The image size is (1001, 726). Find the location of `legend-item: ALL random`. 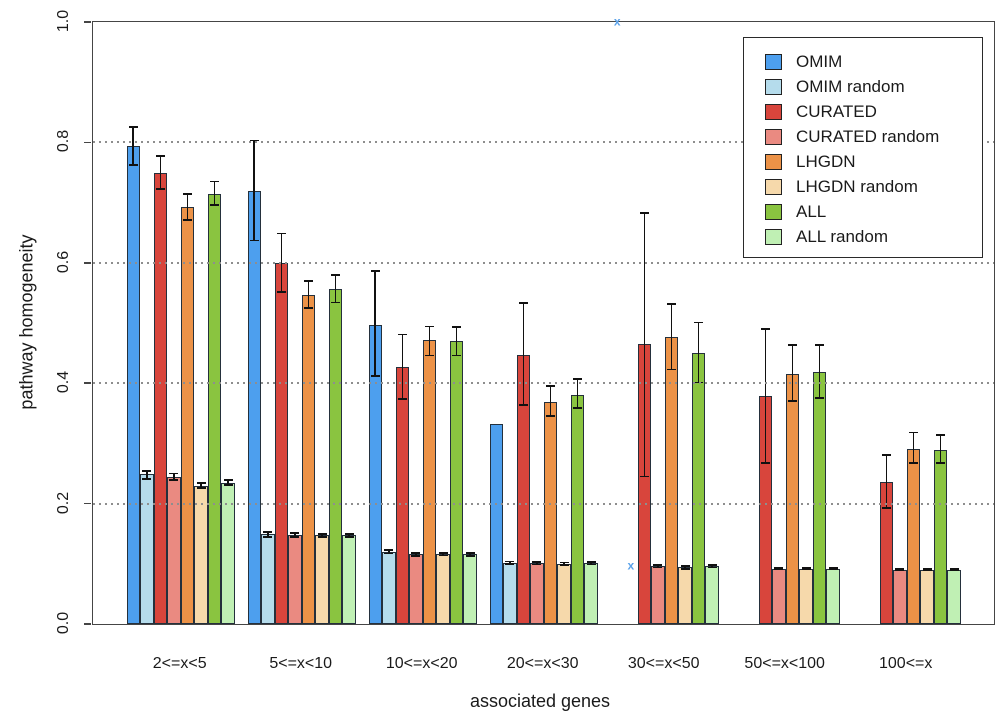

legend-item: ALL random is located at coordinates (863, 236).